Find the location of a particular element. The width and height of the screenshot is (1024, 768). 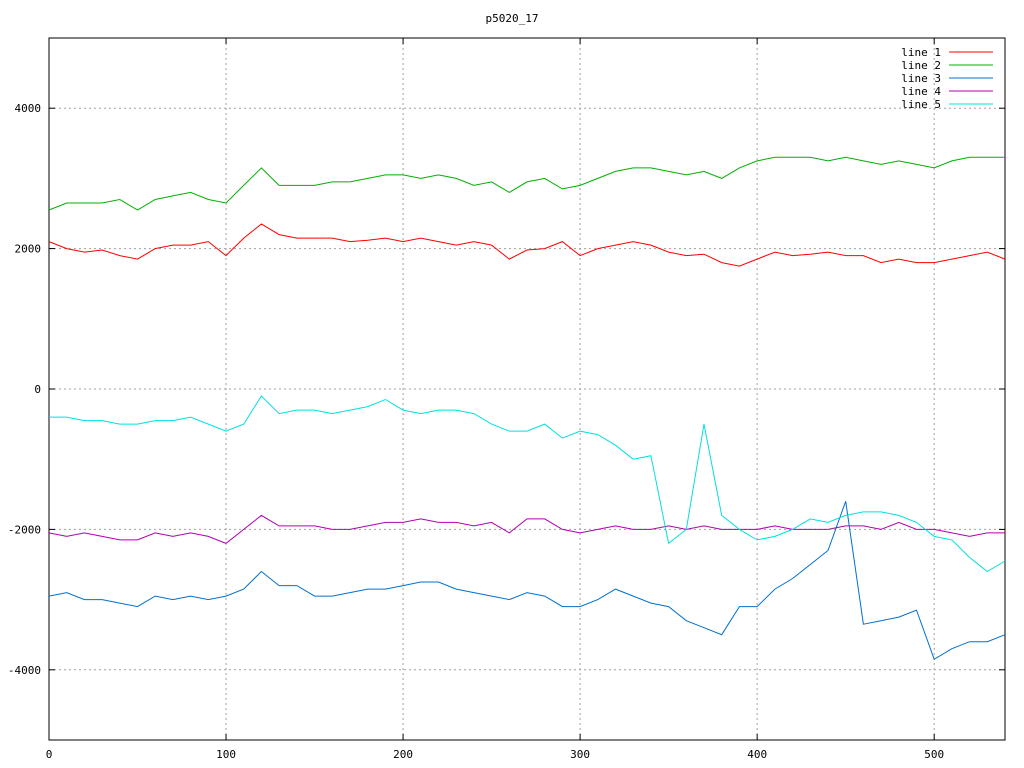

x-tick-label: 400 is located at coordinates (757, 754).